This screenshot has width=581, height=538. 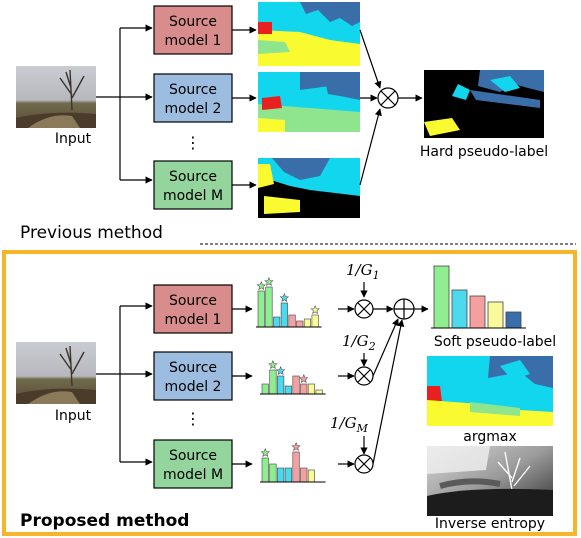 What do you see at coordinates (73, 416) in the screenshot?
I see `bottom-input-label: Input` at bounding box center [73, 416].